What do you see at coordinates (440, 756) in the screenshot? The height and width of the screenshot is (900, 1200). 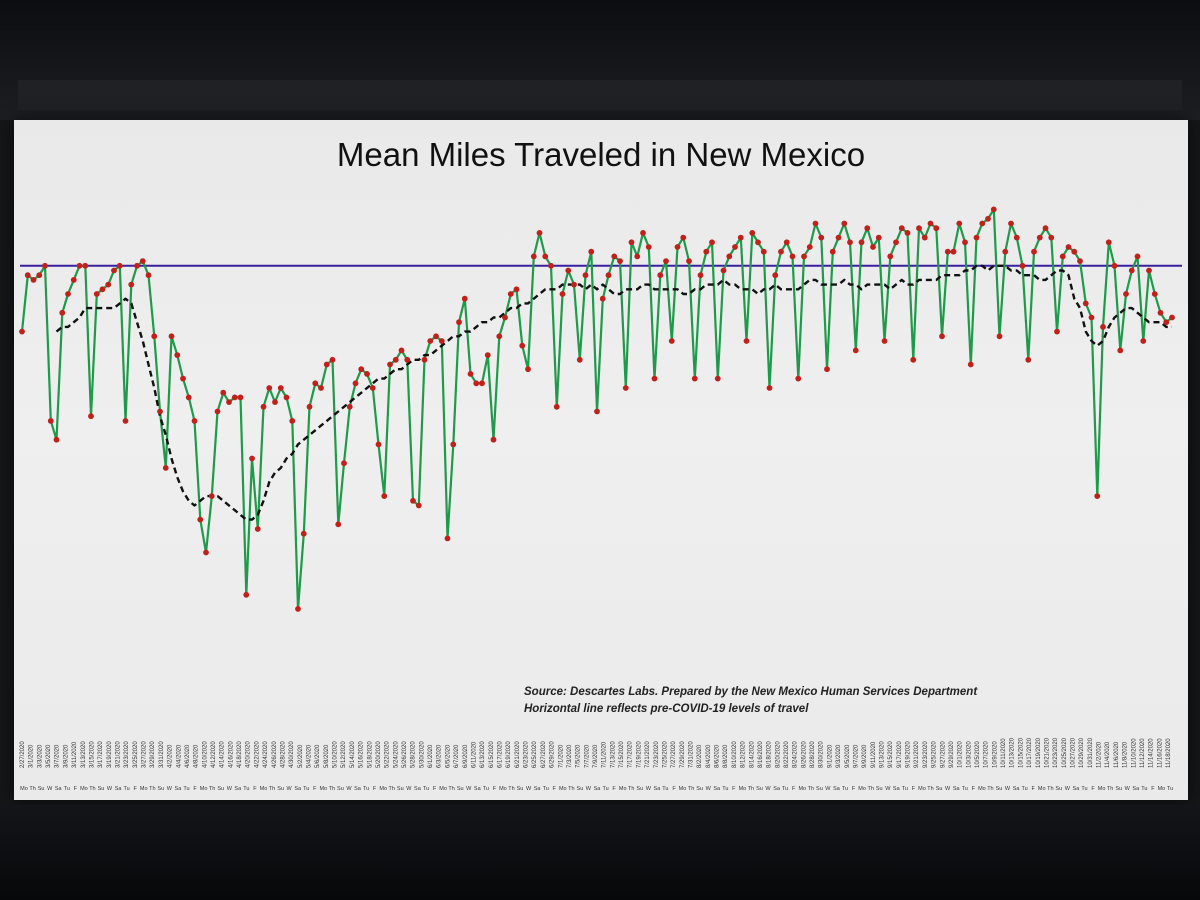 I see `x-tick-label: 6/3/2020` at bounding box center [440, 756].